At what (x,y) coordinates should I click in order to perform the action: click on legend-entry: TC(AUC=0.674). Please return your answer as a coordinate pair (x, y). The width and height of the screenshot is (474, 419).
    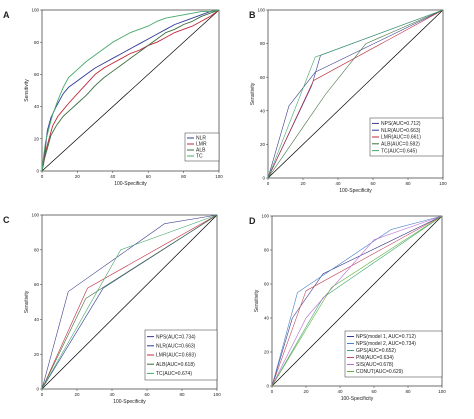
    Looking at the image, I should click on (174, 374).